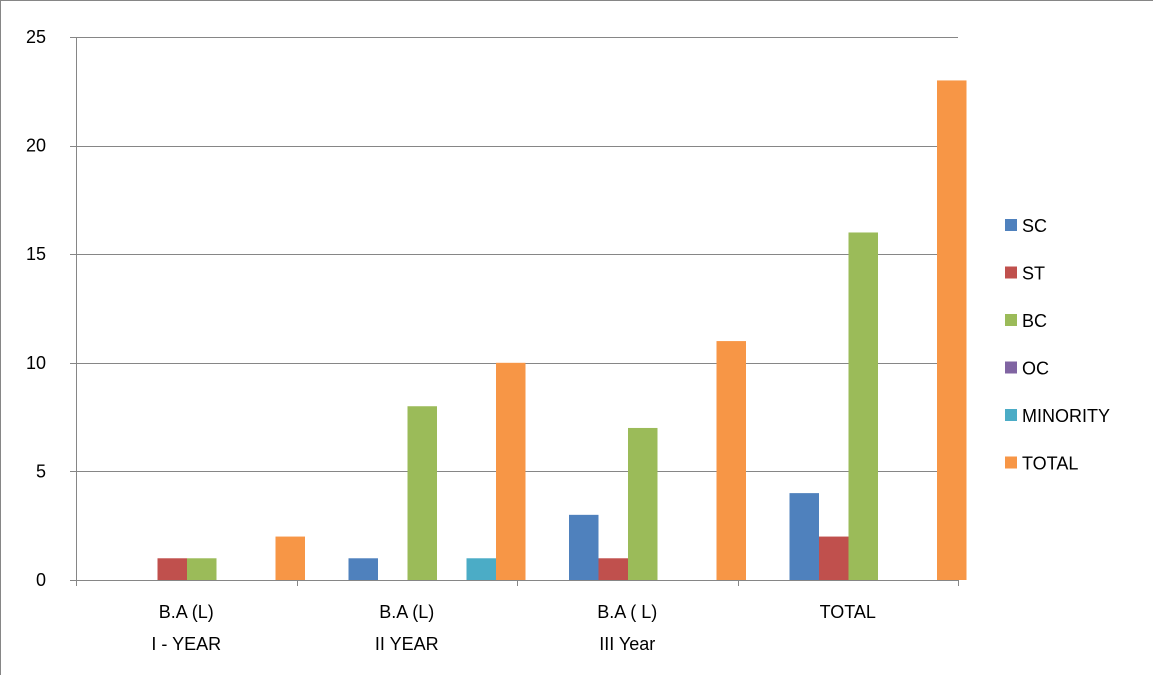 This screenshot has height=680, width=1154. Describe the element at coordinates (1035, 369) in the screenshot. I see `legend-label-oc: OC` at that location.